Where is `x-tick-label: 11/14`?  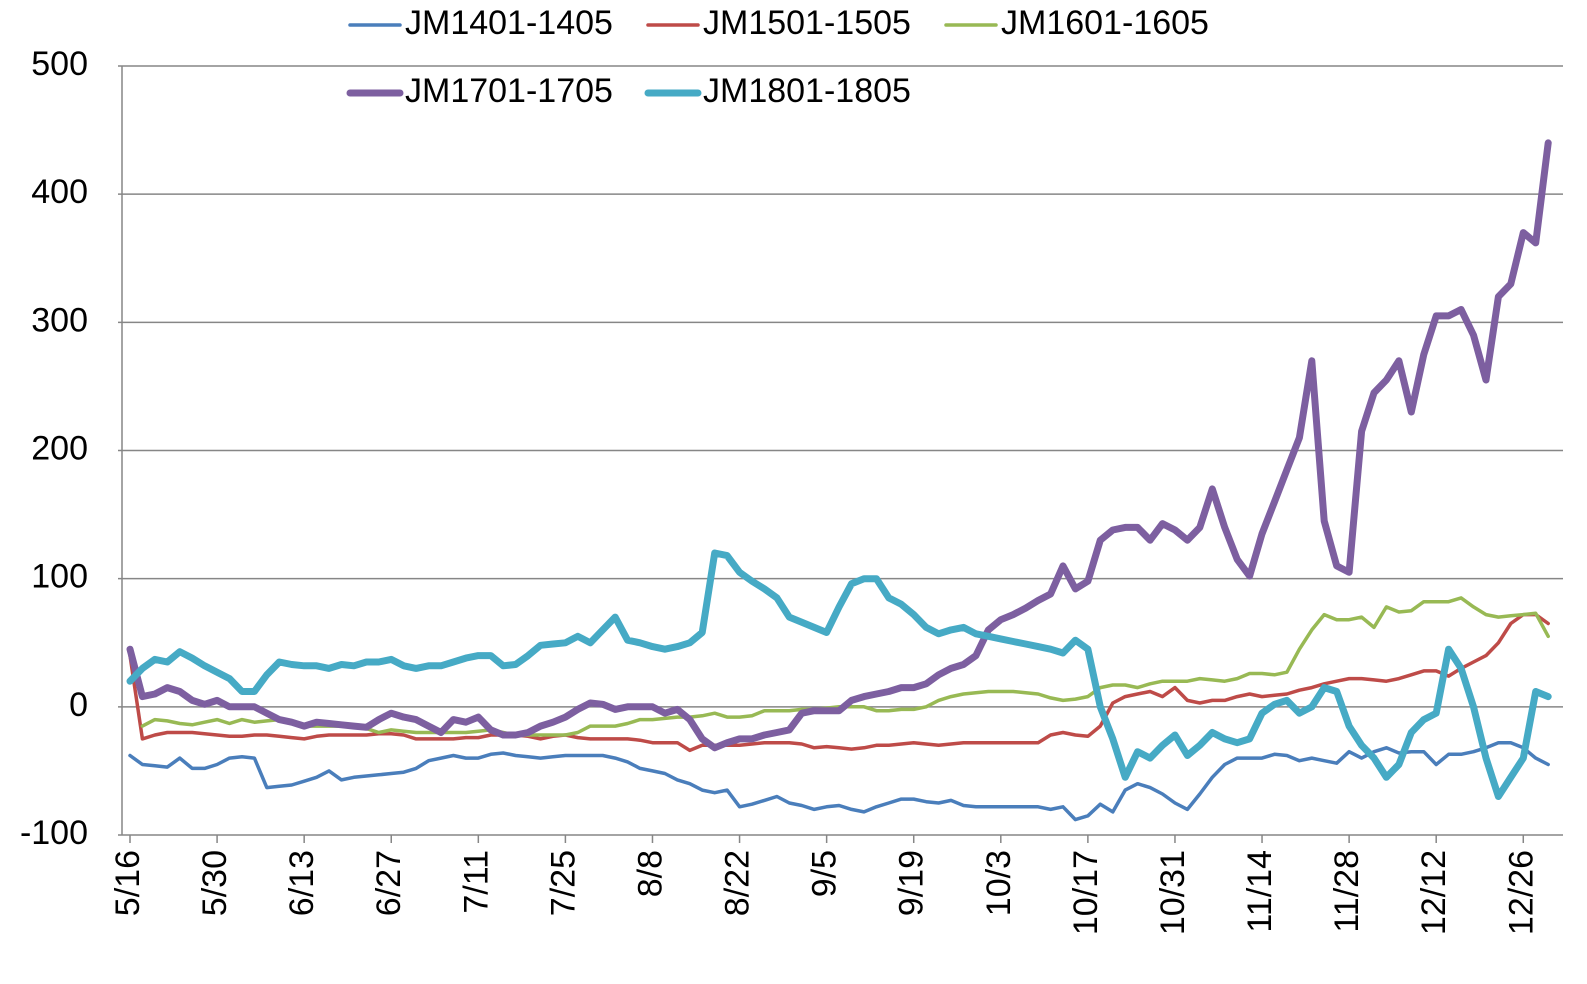 x-tick-label: 11/14 is located at coordinates (1260, 891).